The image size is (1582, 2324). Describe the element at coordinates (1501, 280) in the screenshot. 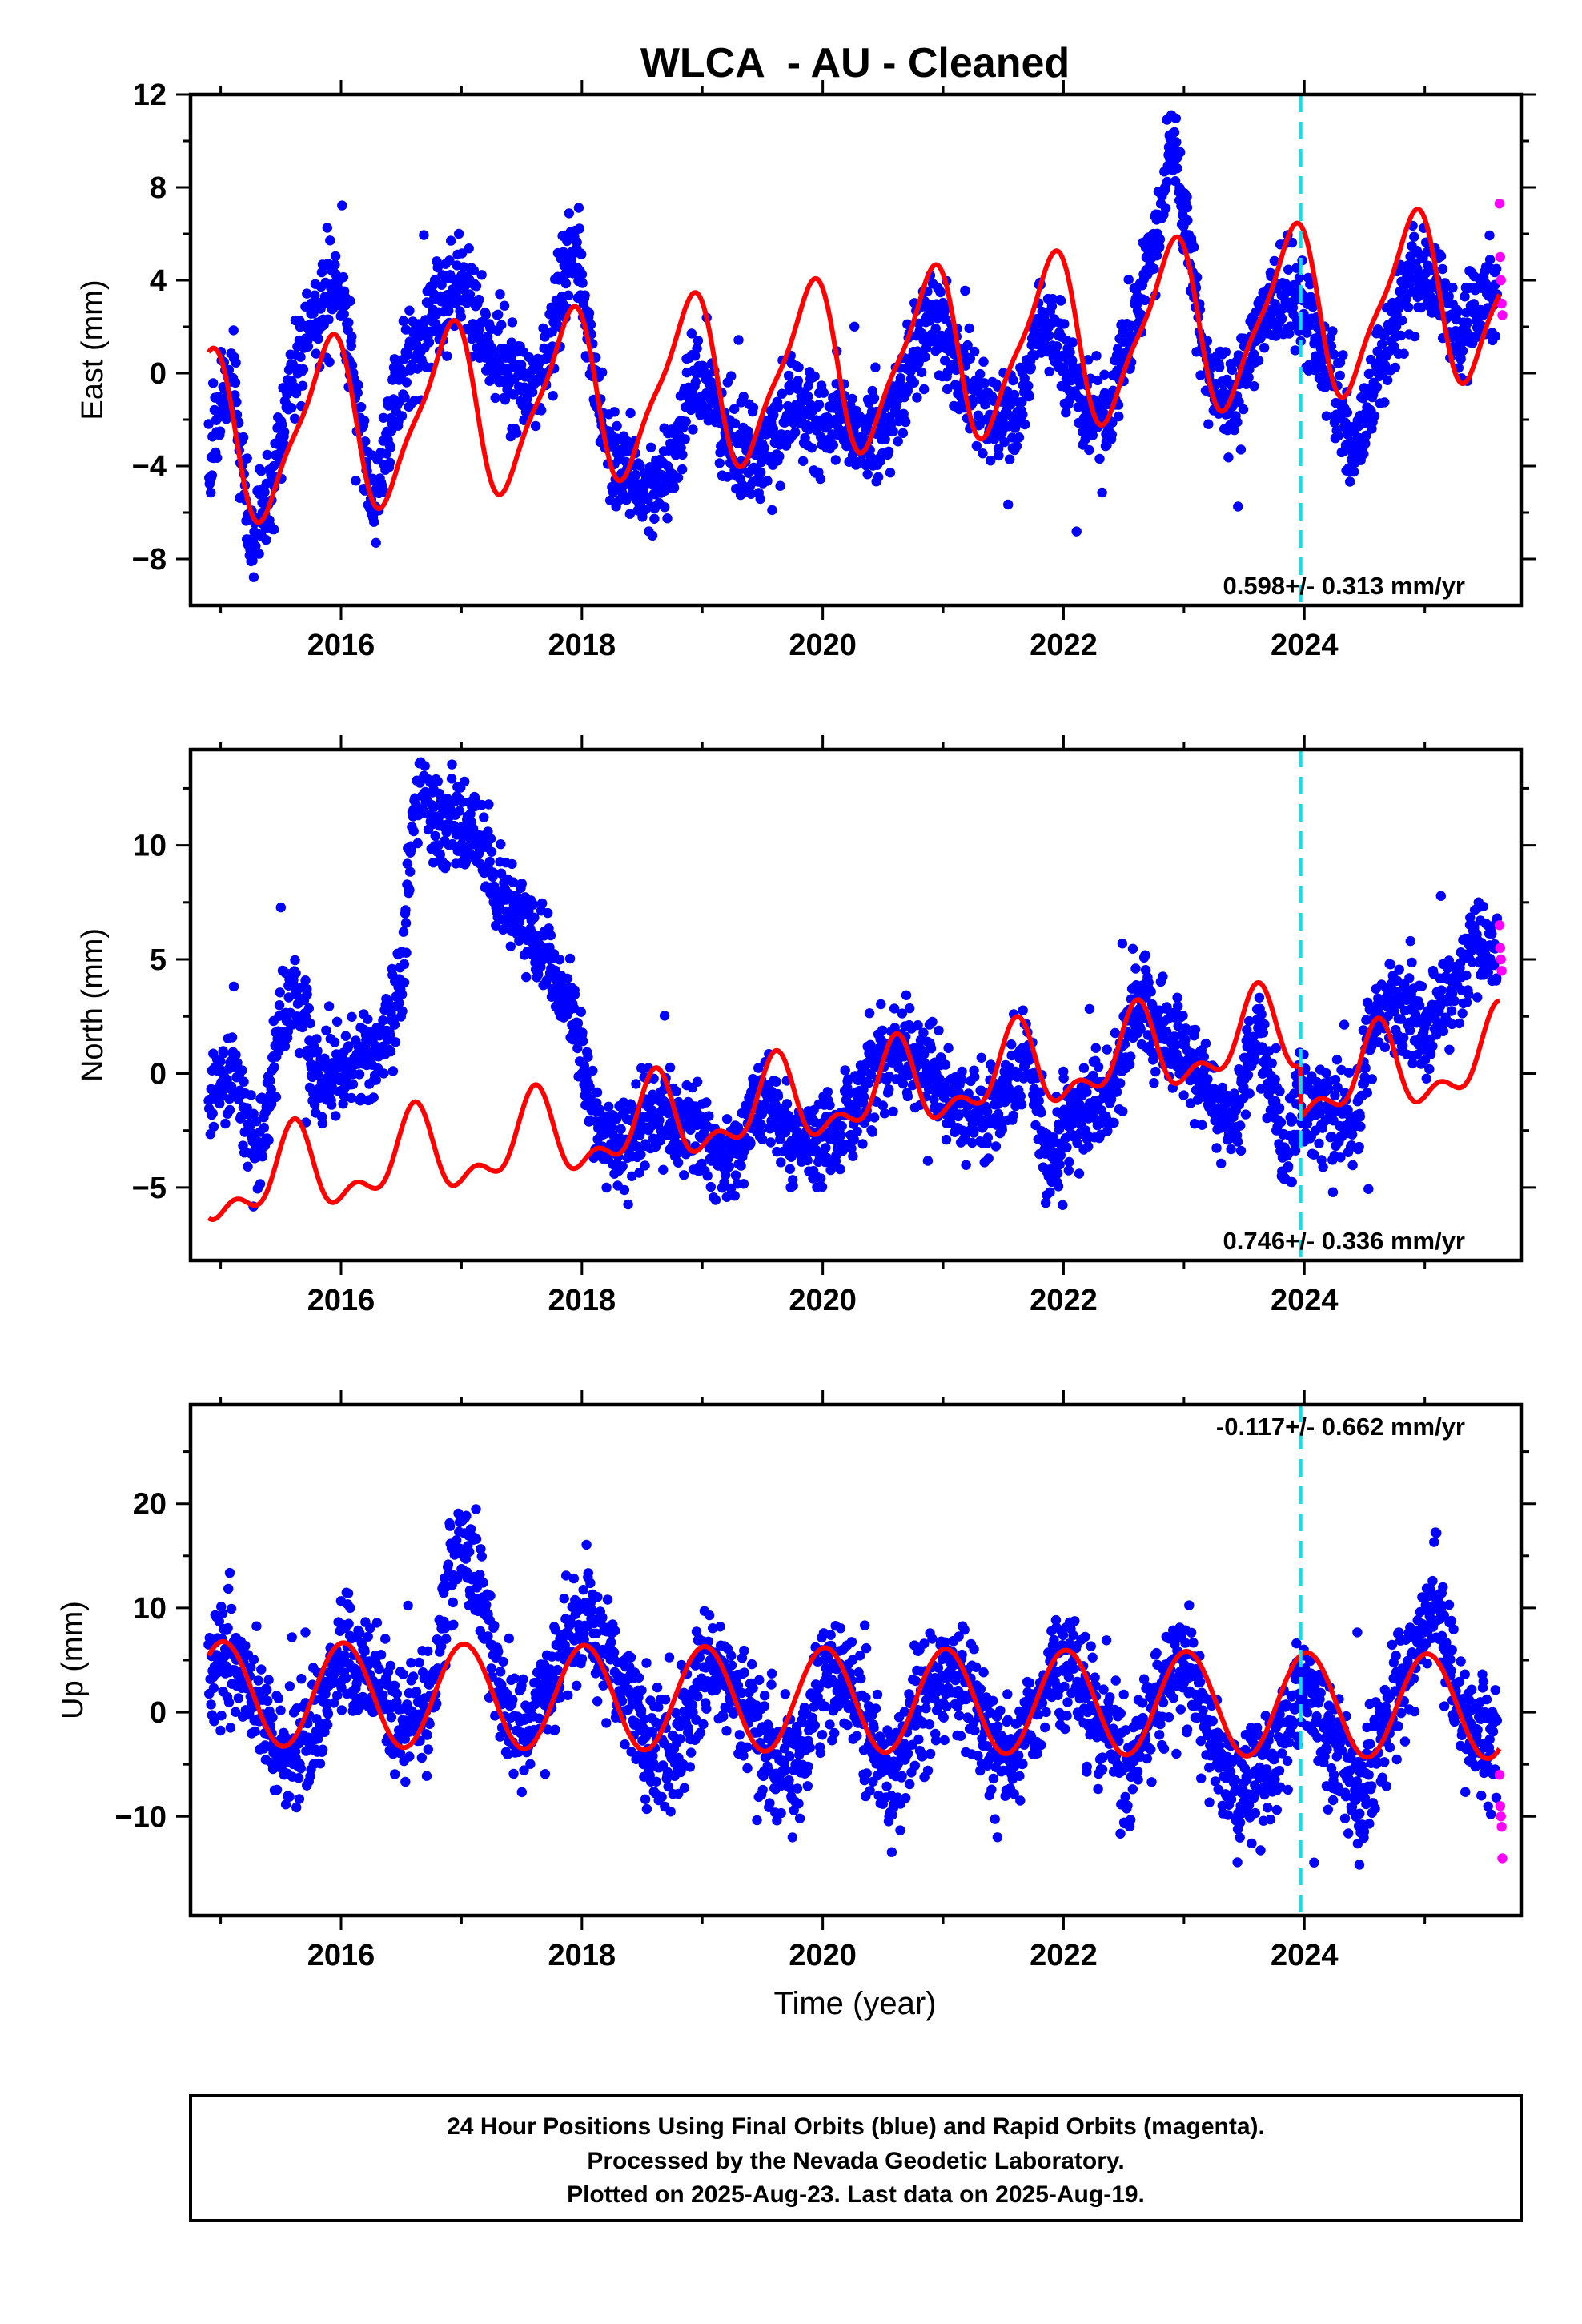

I see `rapid-point` at that location.